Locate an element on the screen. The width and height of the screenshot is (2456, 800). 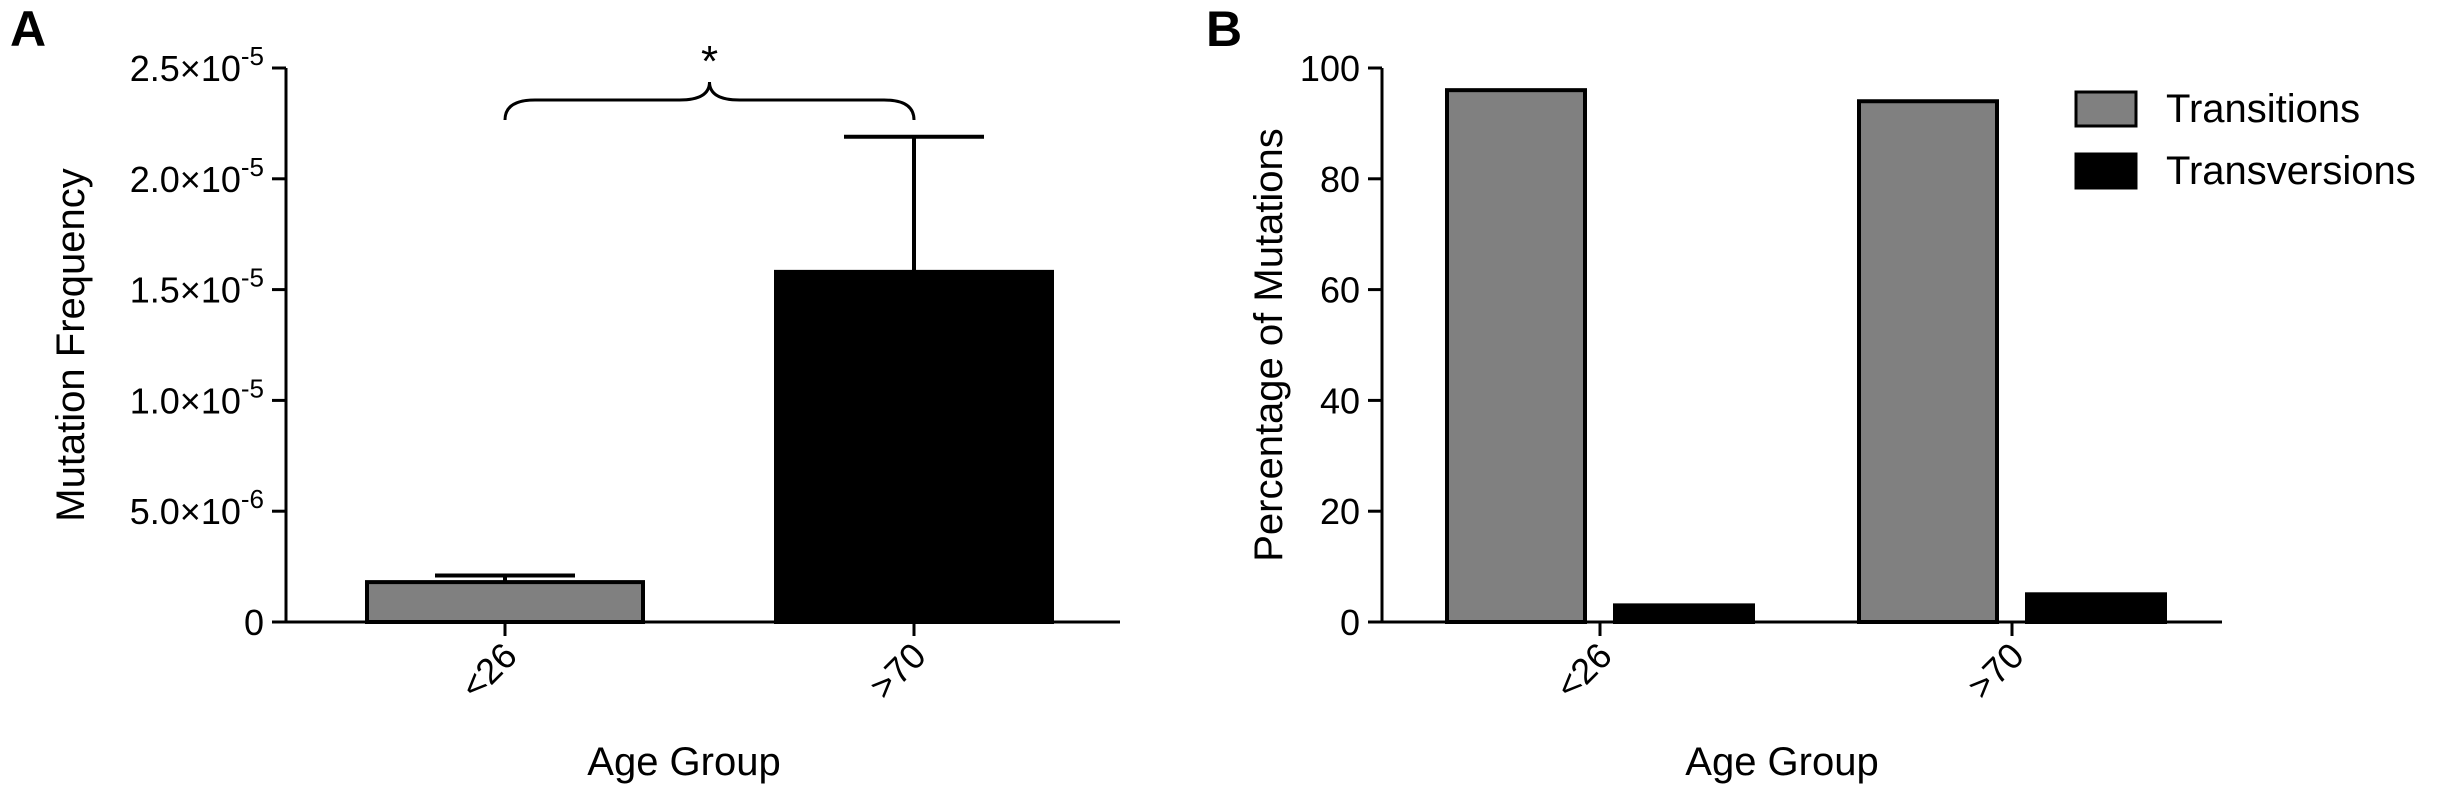
significance-brace is located at coordinates (709, 101).